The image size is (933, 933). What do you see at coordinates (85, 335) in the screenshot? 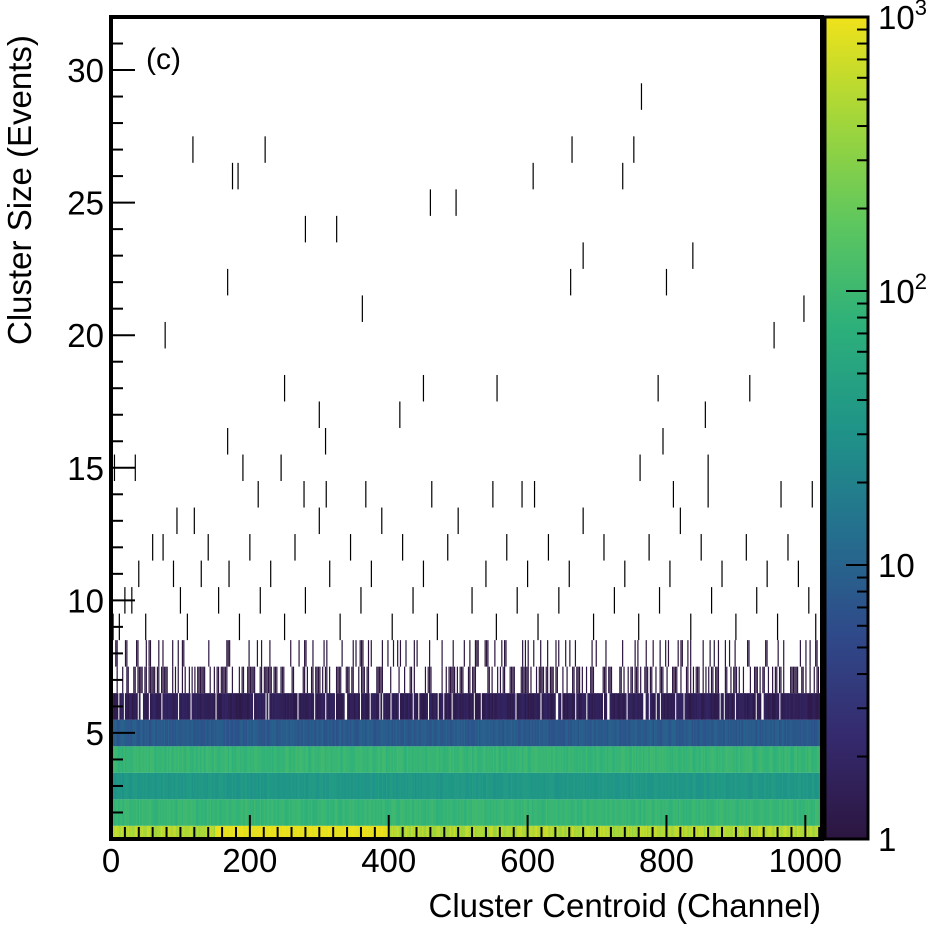
I see `y-tick-label: 20` at bounding box center [85, 335].